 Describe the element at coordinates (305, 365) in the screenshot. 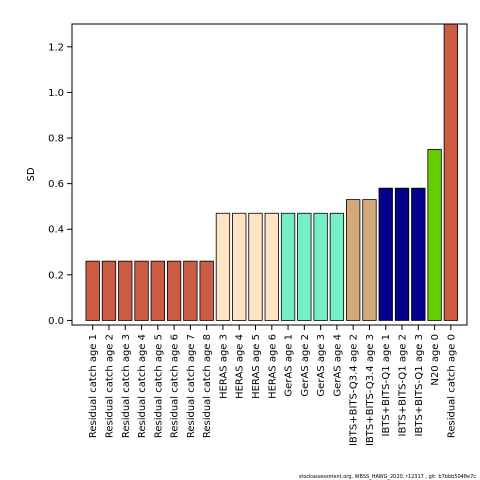

I see `x-tick-label: GerAS age 2` at that location.